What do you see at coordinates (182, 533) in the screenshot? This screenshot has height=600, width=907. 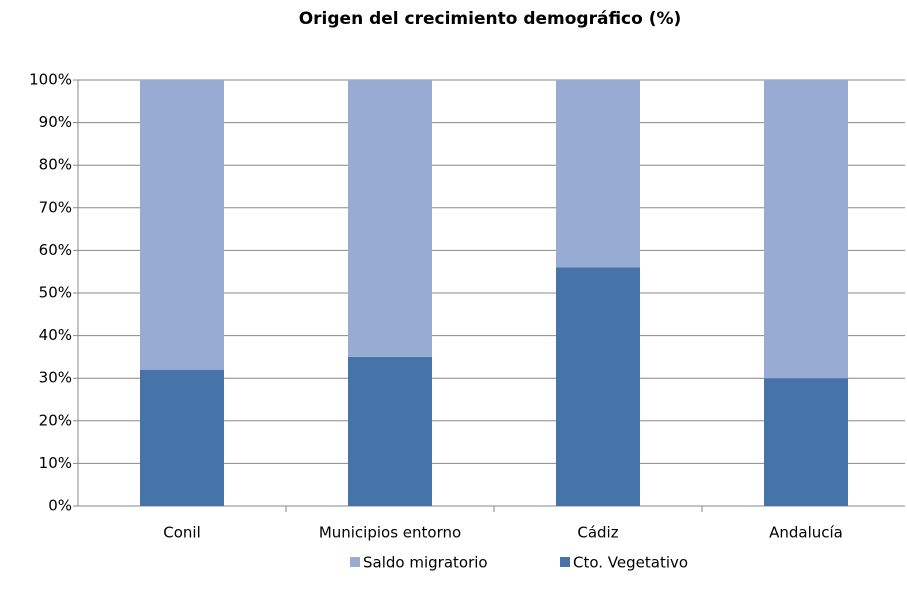 I see `x-tick-label: Conil` at bounding box center [182, 533].